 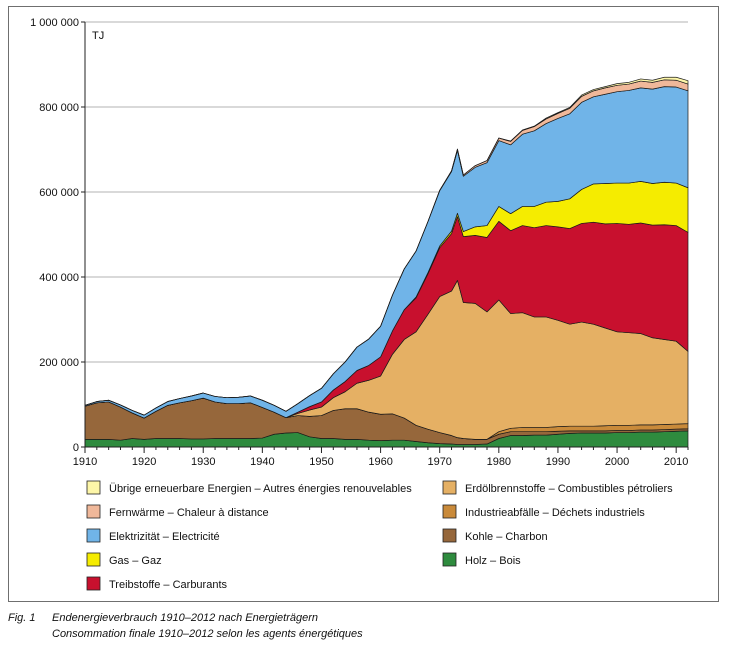 What do you see at coordinates (676, 462) in the screenshot?
I see `x-tick-label: 2010` at bounding box center [676, 462].